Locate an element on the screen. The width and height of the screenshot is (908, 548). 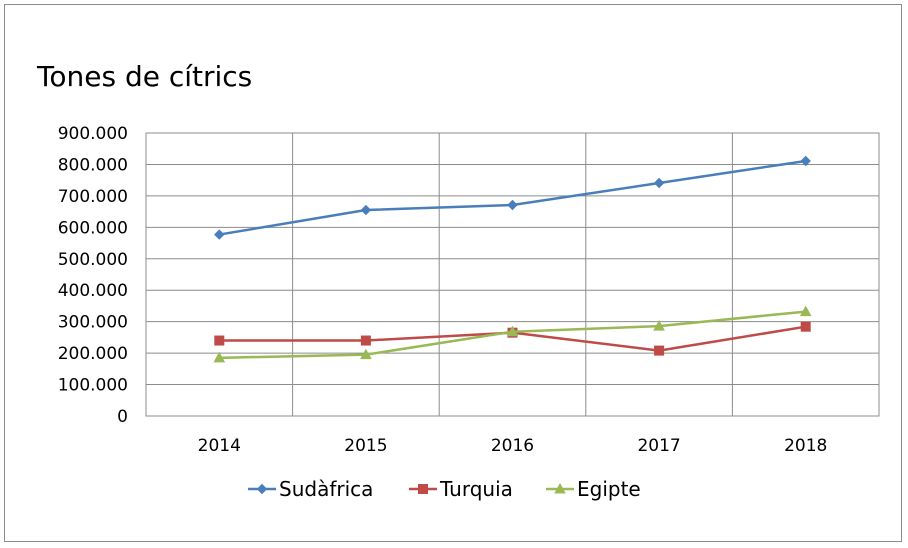
y-tick-label: 600.000 is located at coordinates (93, 228).